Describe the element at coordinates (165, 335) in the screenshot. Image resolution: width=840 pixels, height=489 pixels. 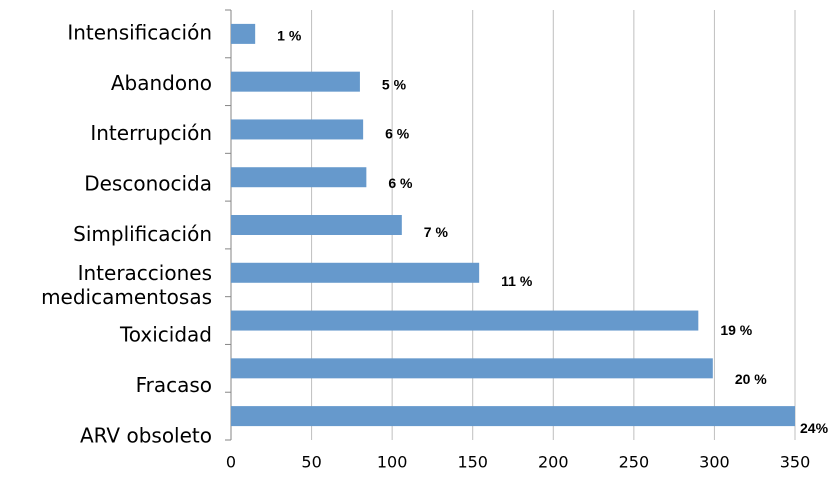
I see `y-tick-label: Toxicidad` at that location.